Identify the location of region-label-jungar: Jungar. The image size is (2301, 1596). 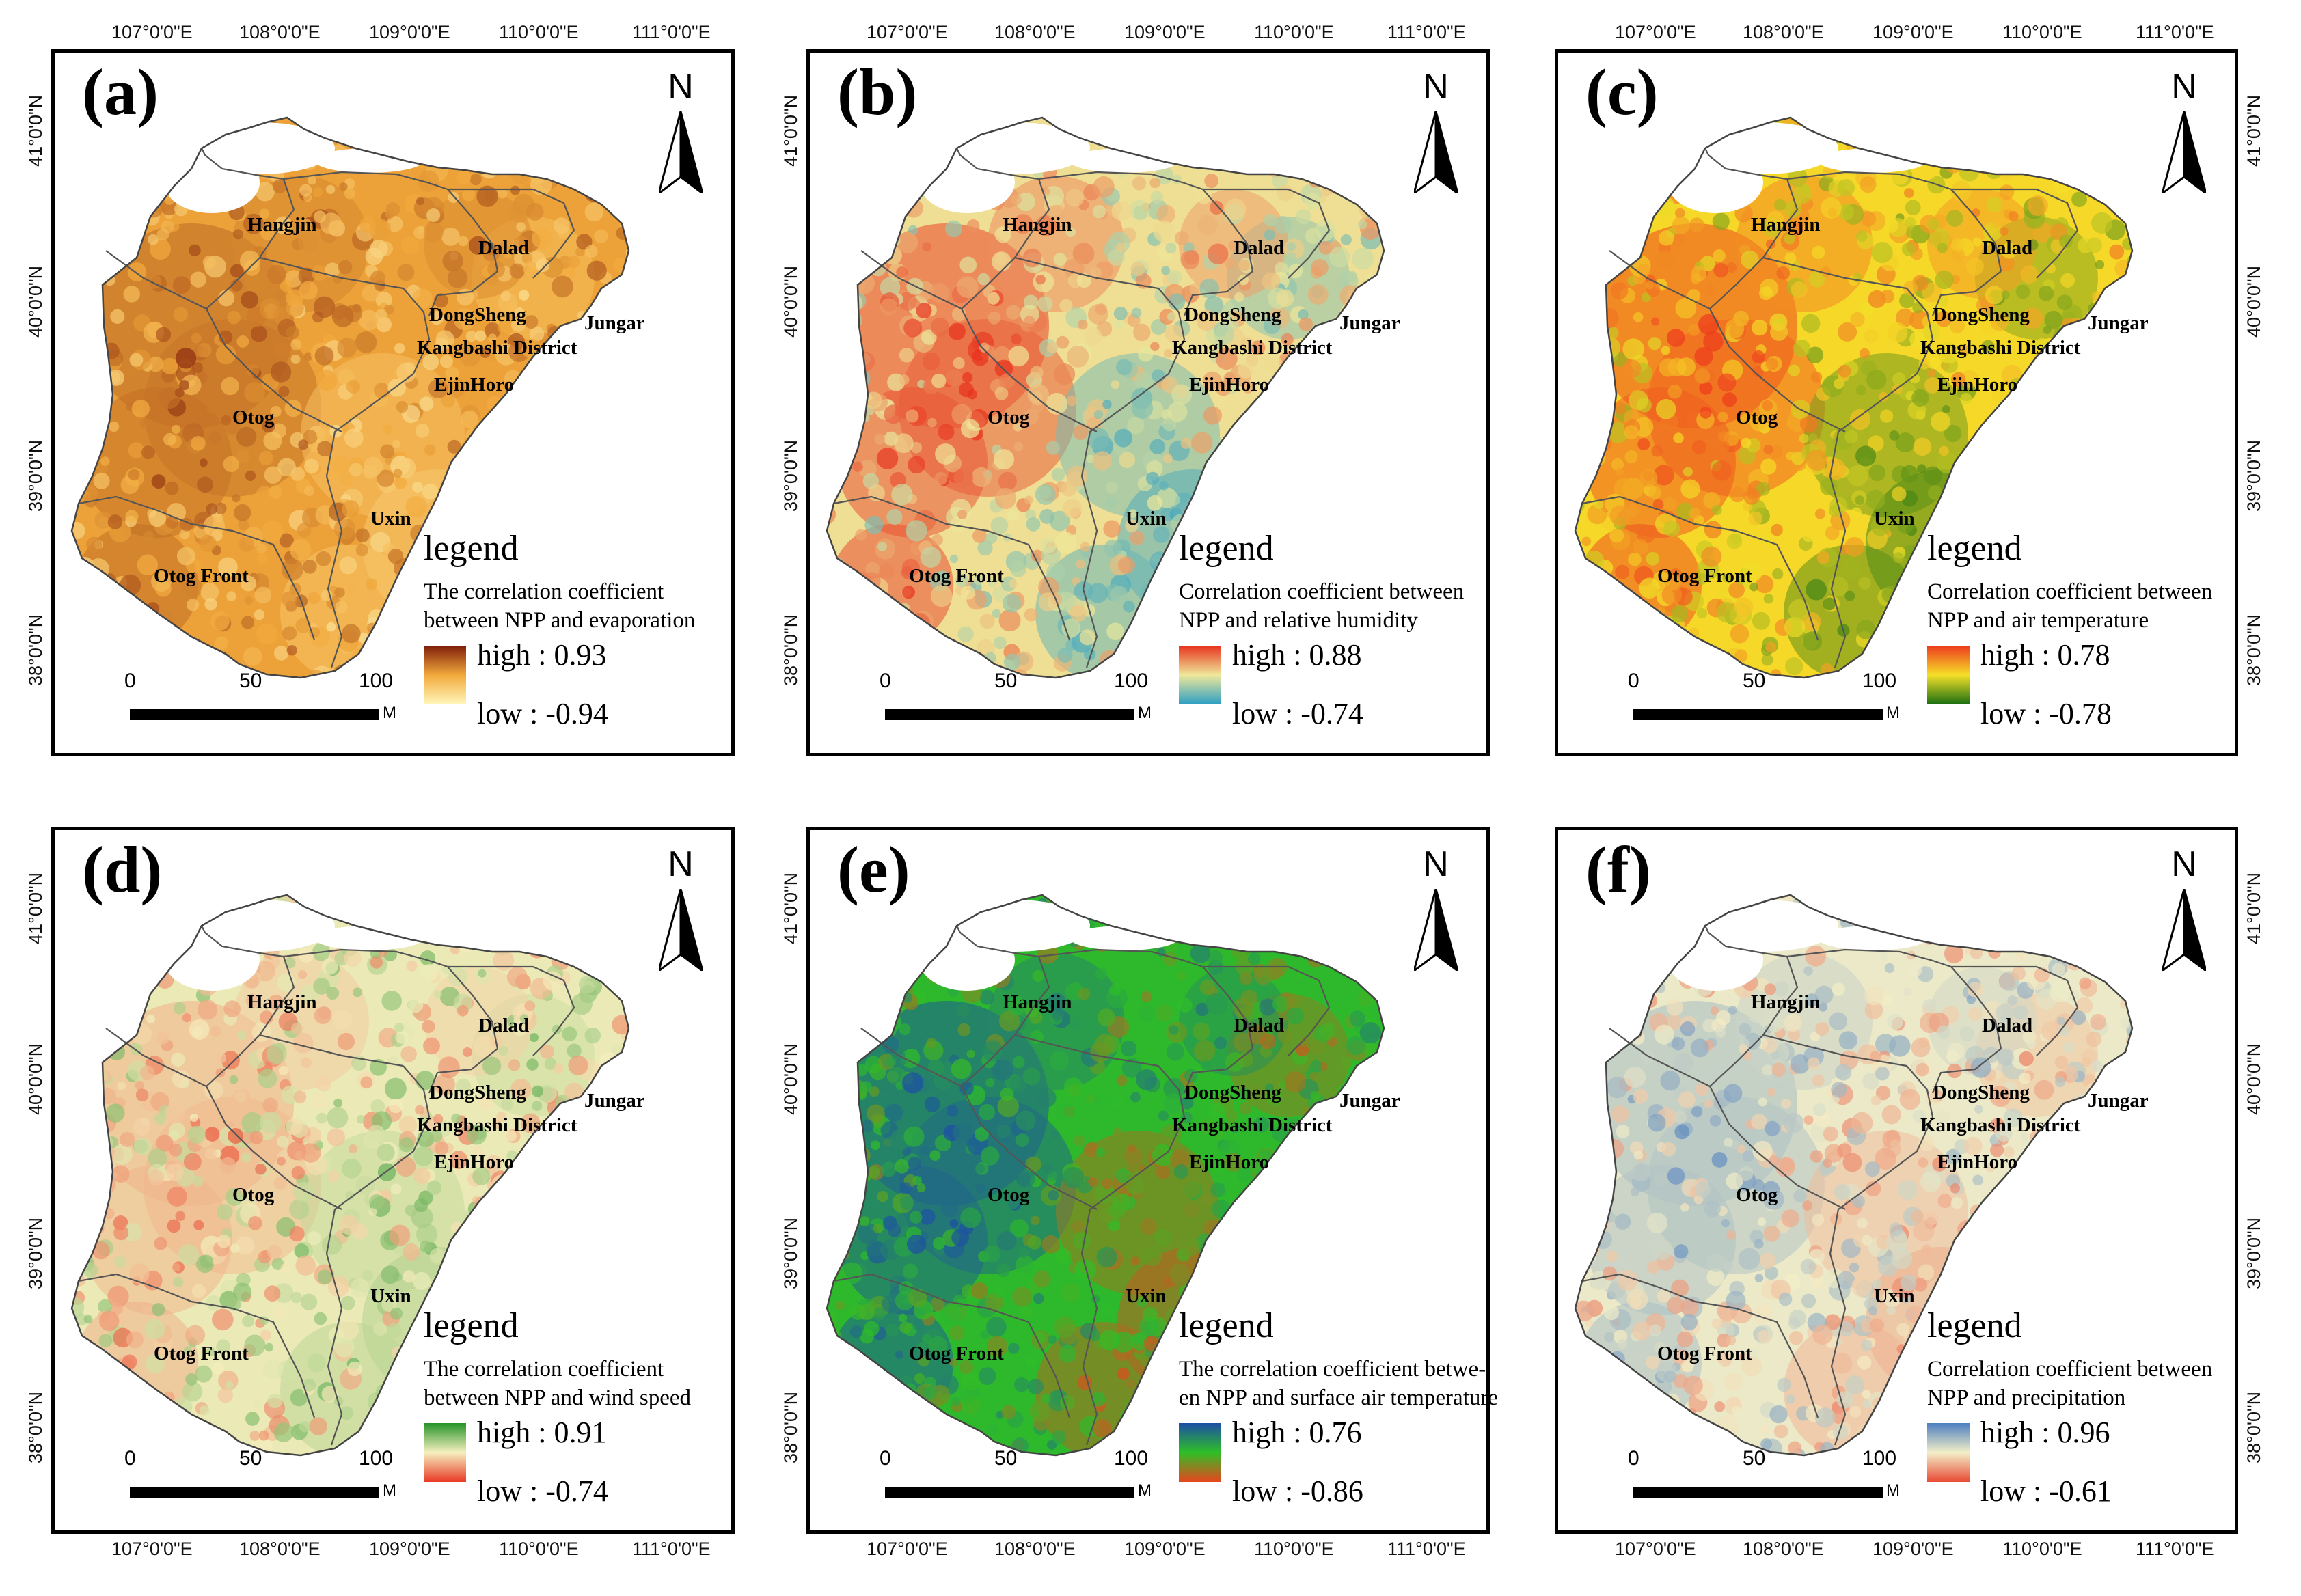
(2118, 323).